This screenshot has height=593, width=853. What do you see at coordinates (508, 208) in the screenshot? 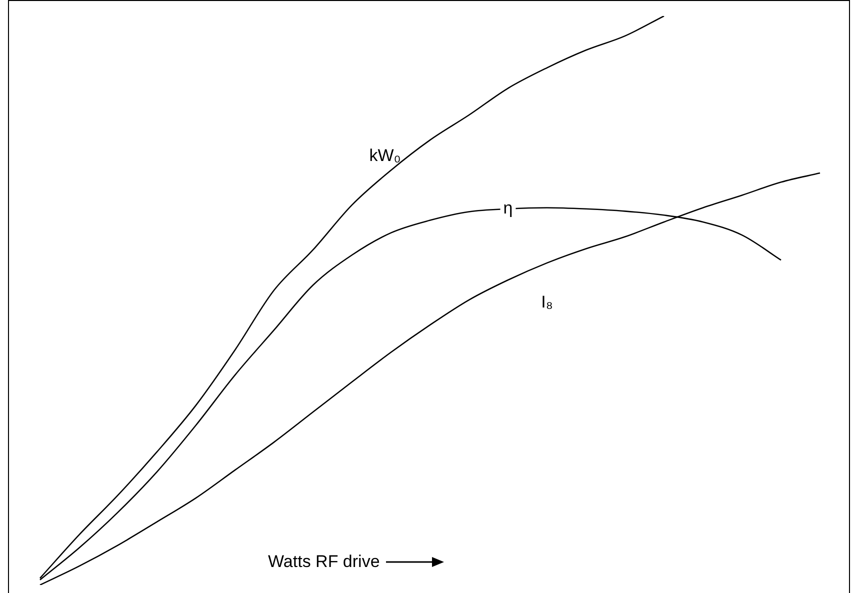
I see `series-label: η` at bounding box center [508, 208].